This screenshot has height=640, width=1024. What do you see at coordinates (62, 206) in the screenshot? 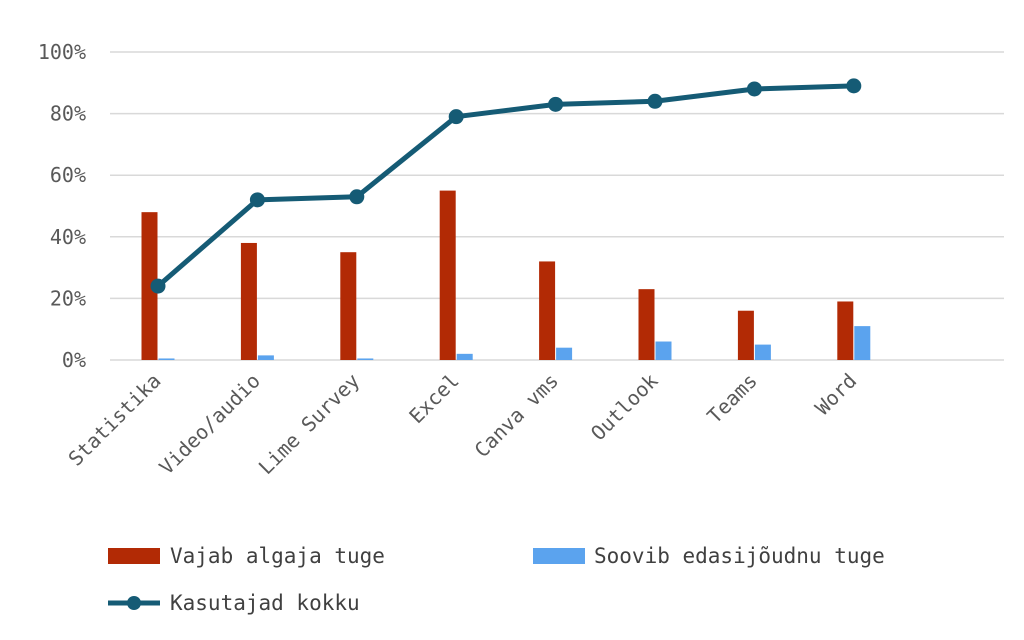
I see `y-axis-ticks: 0% 20% 40% 60% 80% 100%` at bounding box center [62, 206].